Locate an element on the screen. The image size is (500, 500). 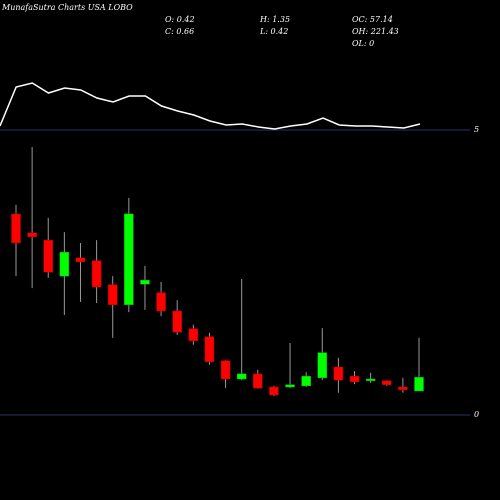
indicator-line is located at coordinates (210, 106).